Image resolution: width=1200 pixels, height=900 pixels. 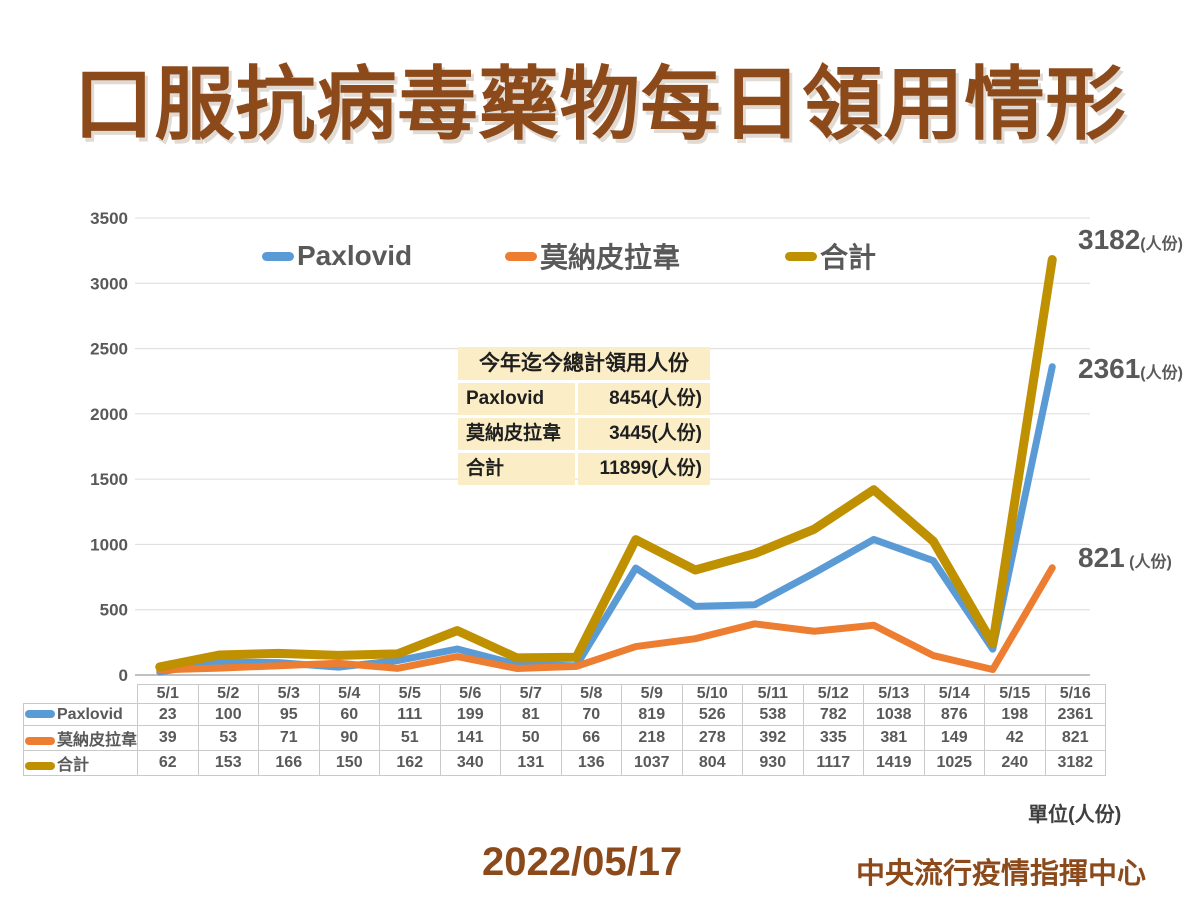 I want to click on table-value-cell: 162, so click(x=410, y=763).